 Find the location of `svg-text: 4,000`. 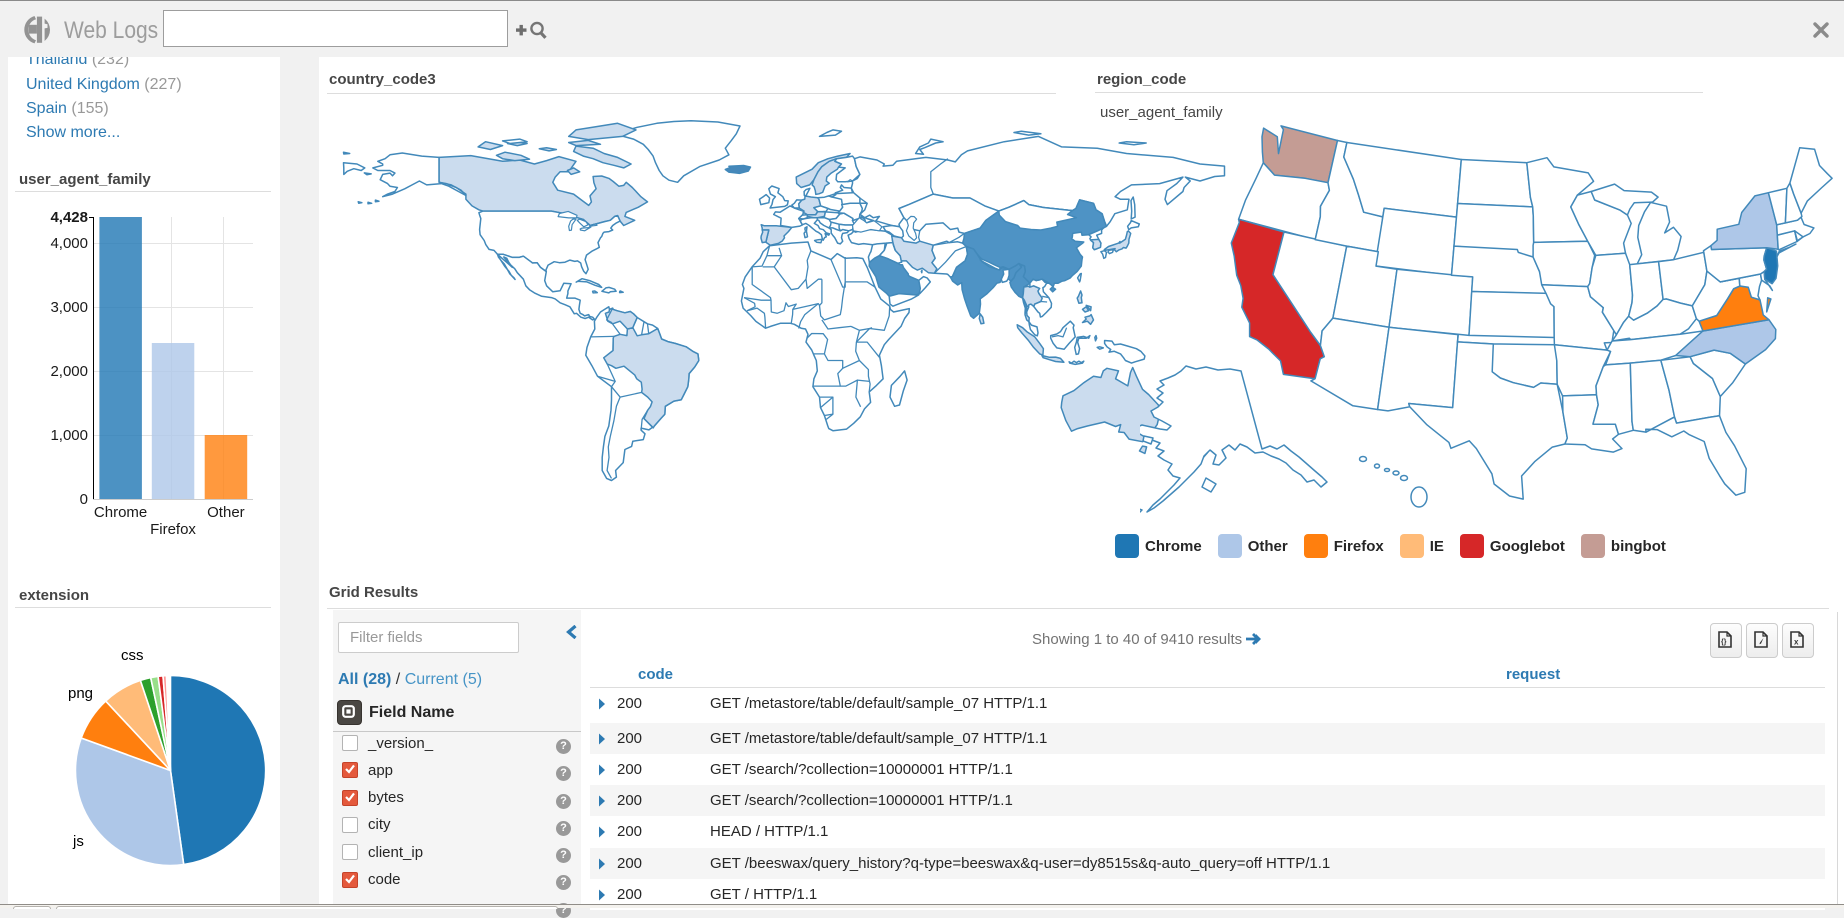

svg-text: 4,000 is located at coordinates (69, 243).